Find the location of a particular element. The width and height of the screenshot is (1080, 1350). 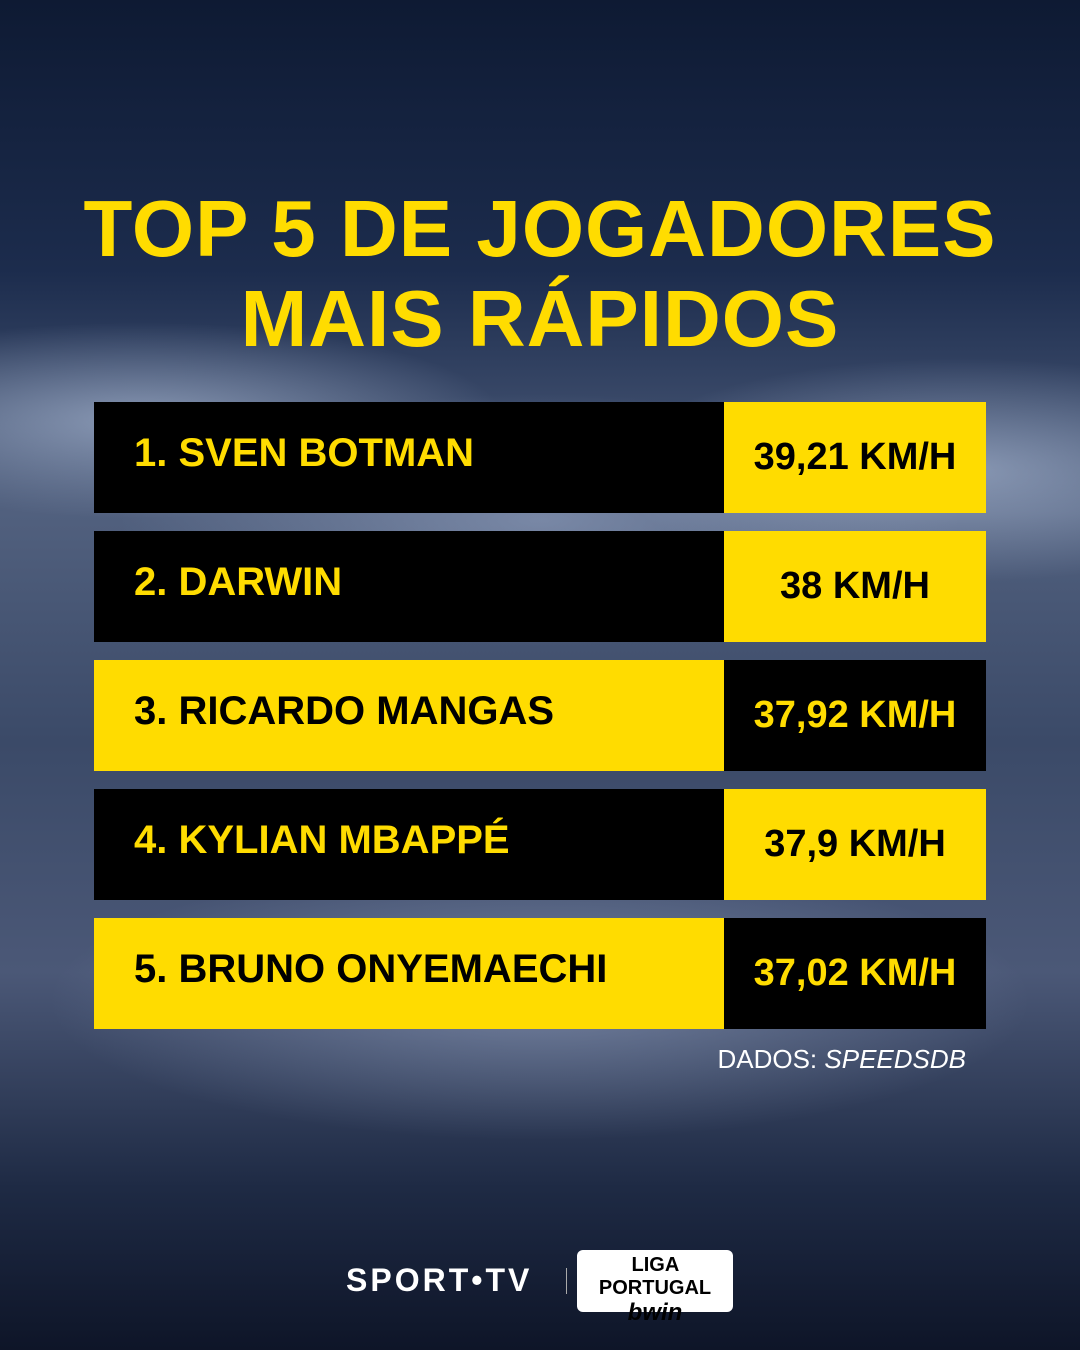

row: 2. DARWIN 38 KM/H is located at coordinates (540, 586).